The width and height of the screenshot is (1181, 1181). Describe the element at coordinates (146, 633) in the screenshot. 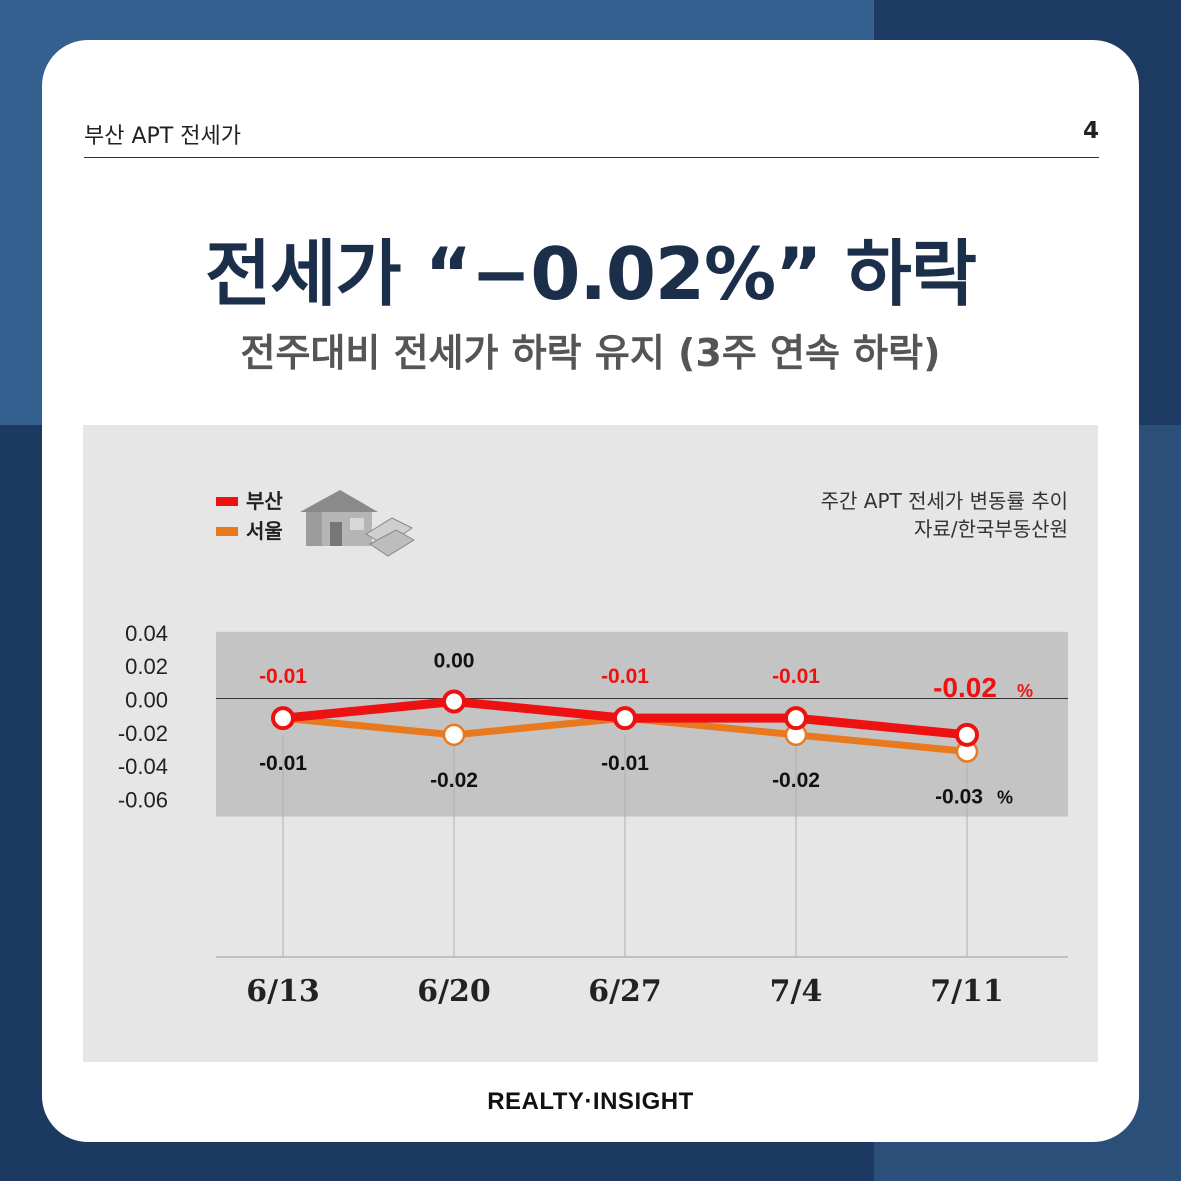

I see `y-tick-label: 0.04` at that location.